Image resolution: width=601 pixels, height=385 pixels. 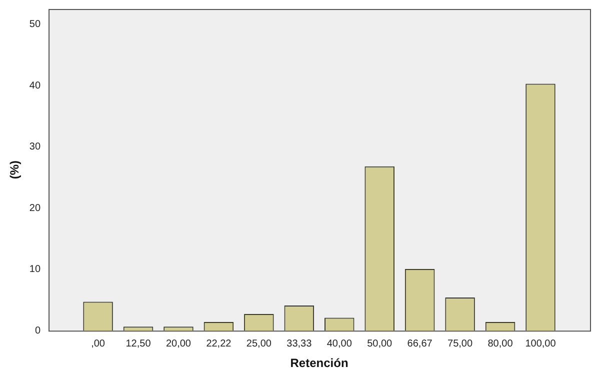 I want to click on x-tick-label: 22,22, so click(x=219, y=344).